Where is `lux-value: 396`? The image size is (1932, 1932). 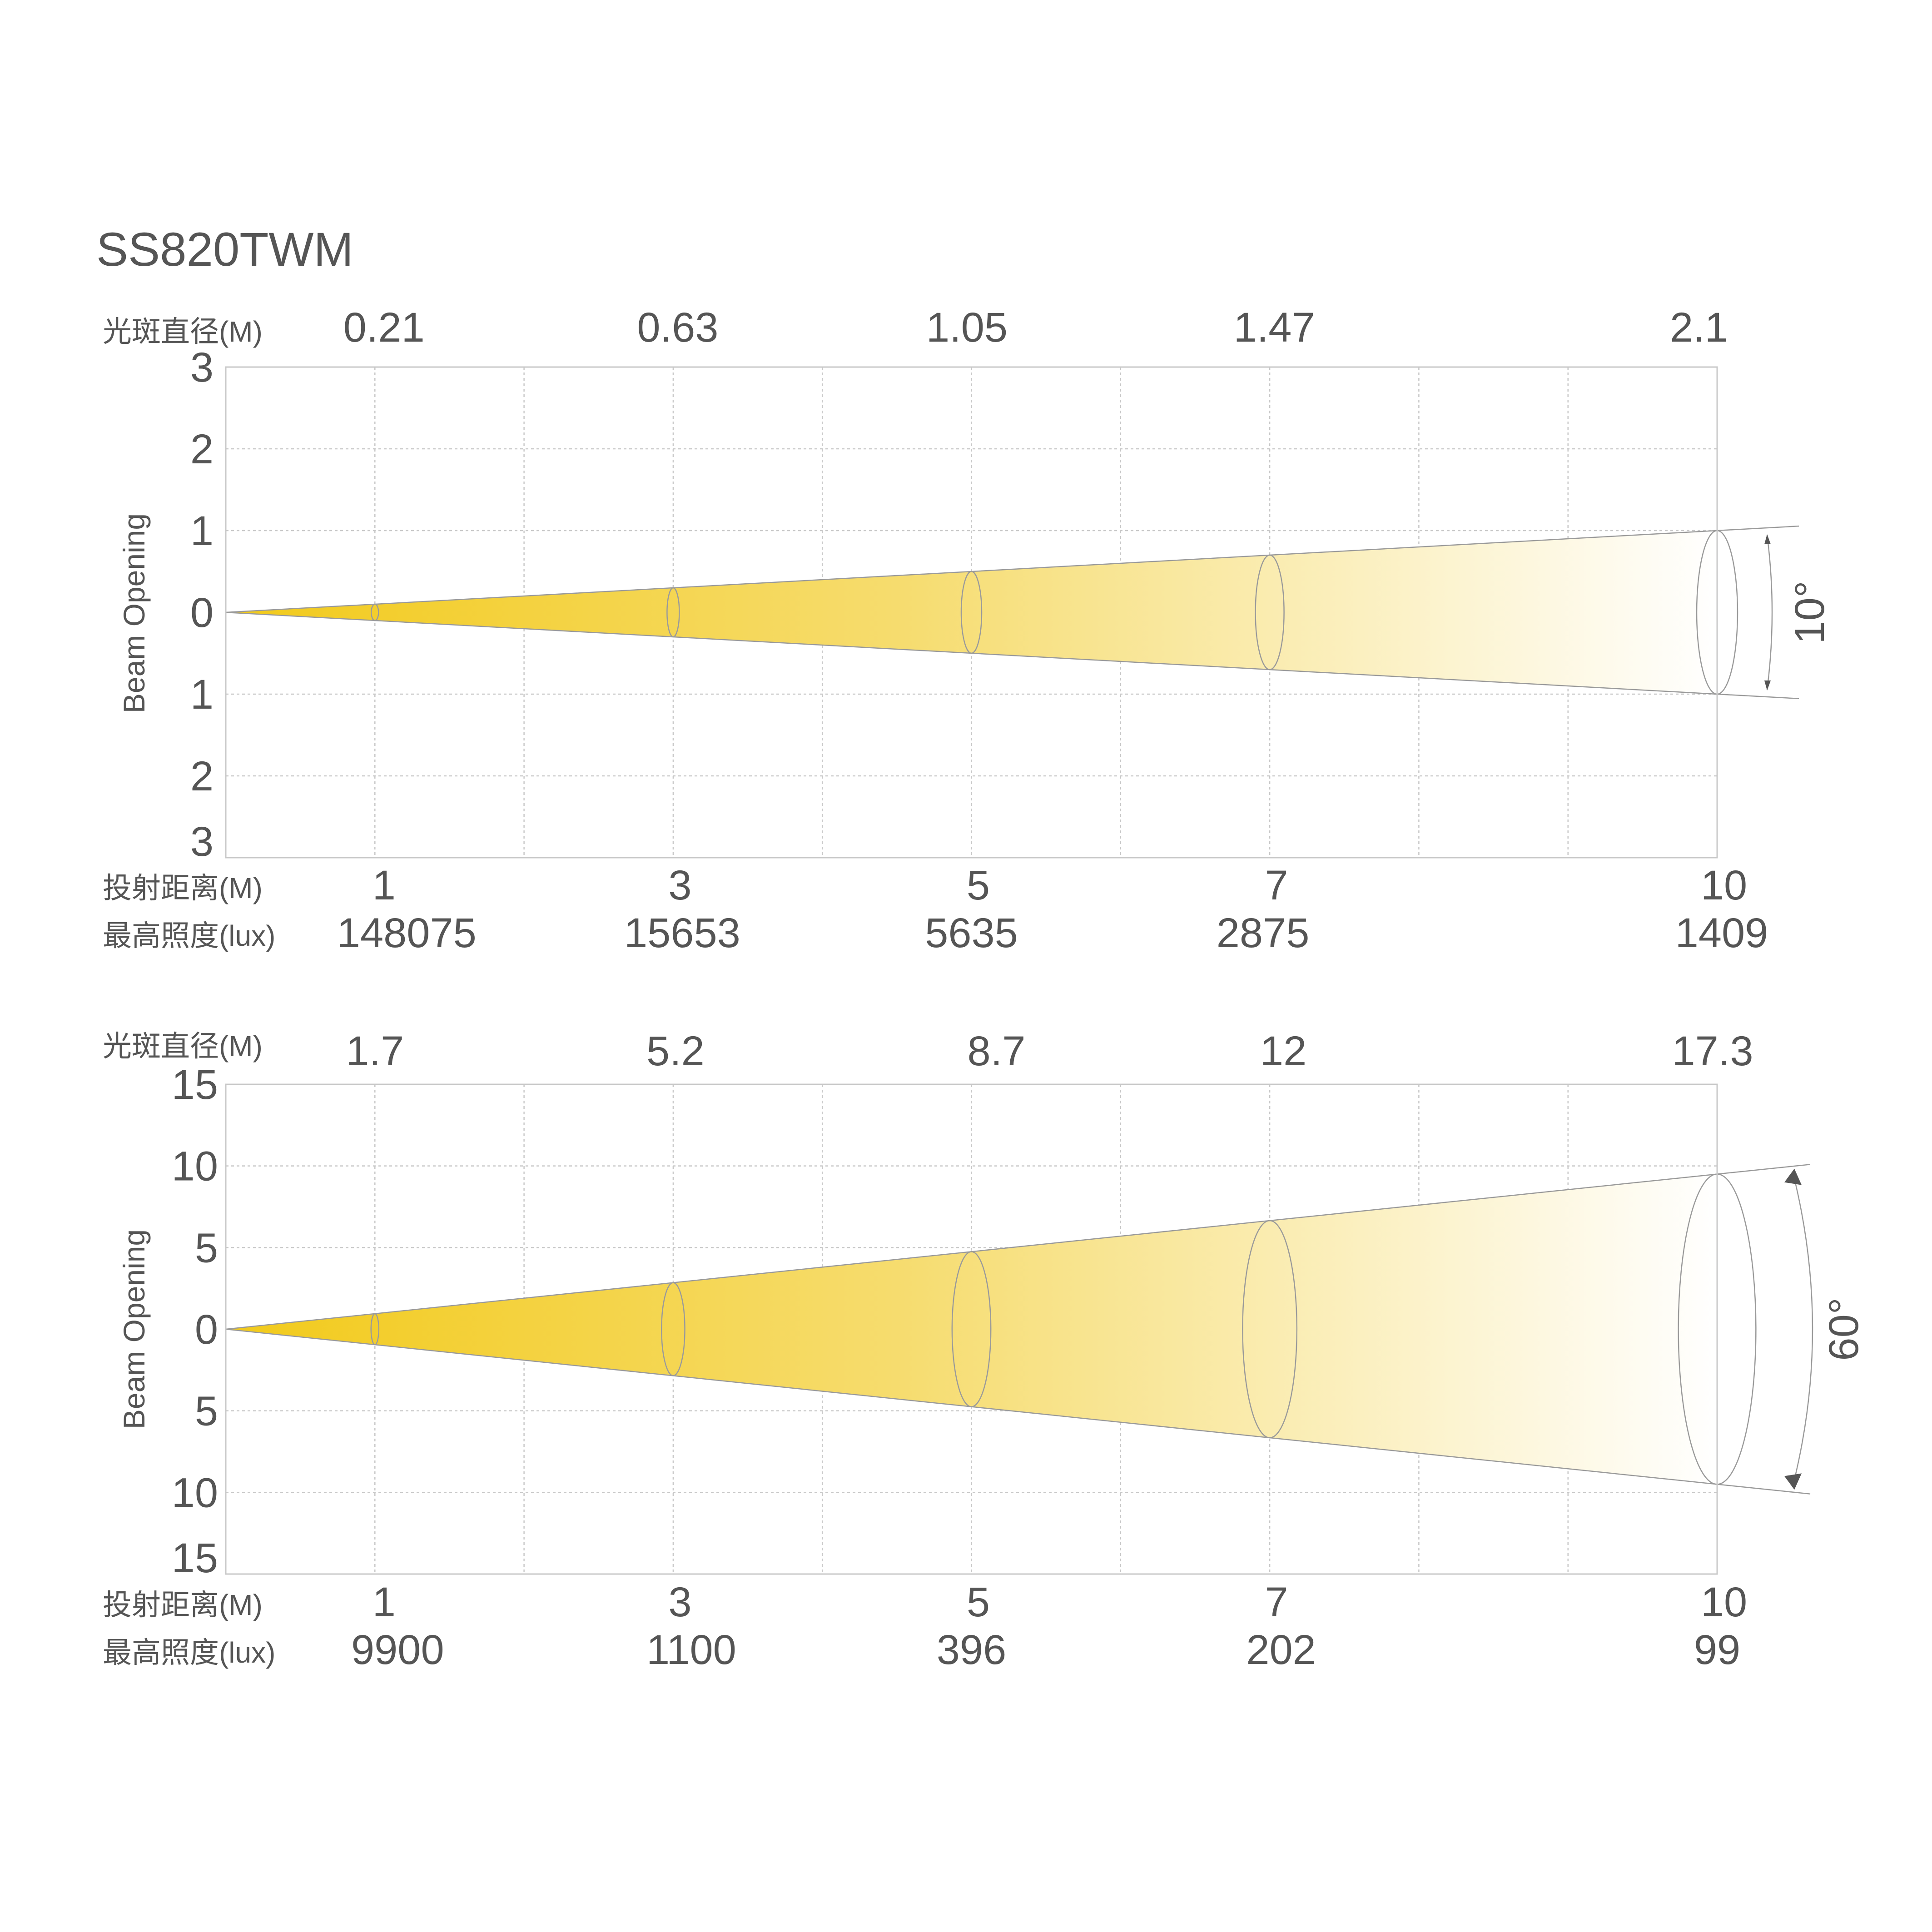 lux-value: 396 is located at coordinates (972, 1650).